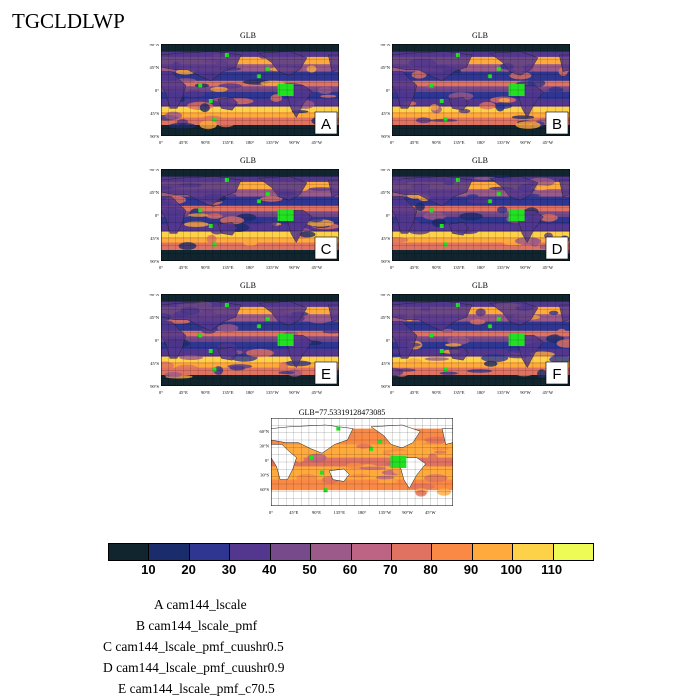 This screenshot has width=700, height=700. I want to click on legend-item-c: C cam144_lscale_pmf_cuushr0.5, so click(193, 646).